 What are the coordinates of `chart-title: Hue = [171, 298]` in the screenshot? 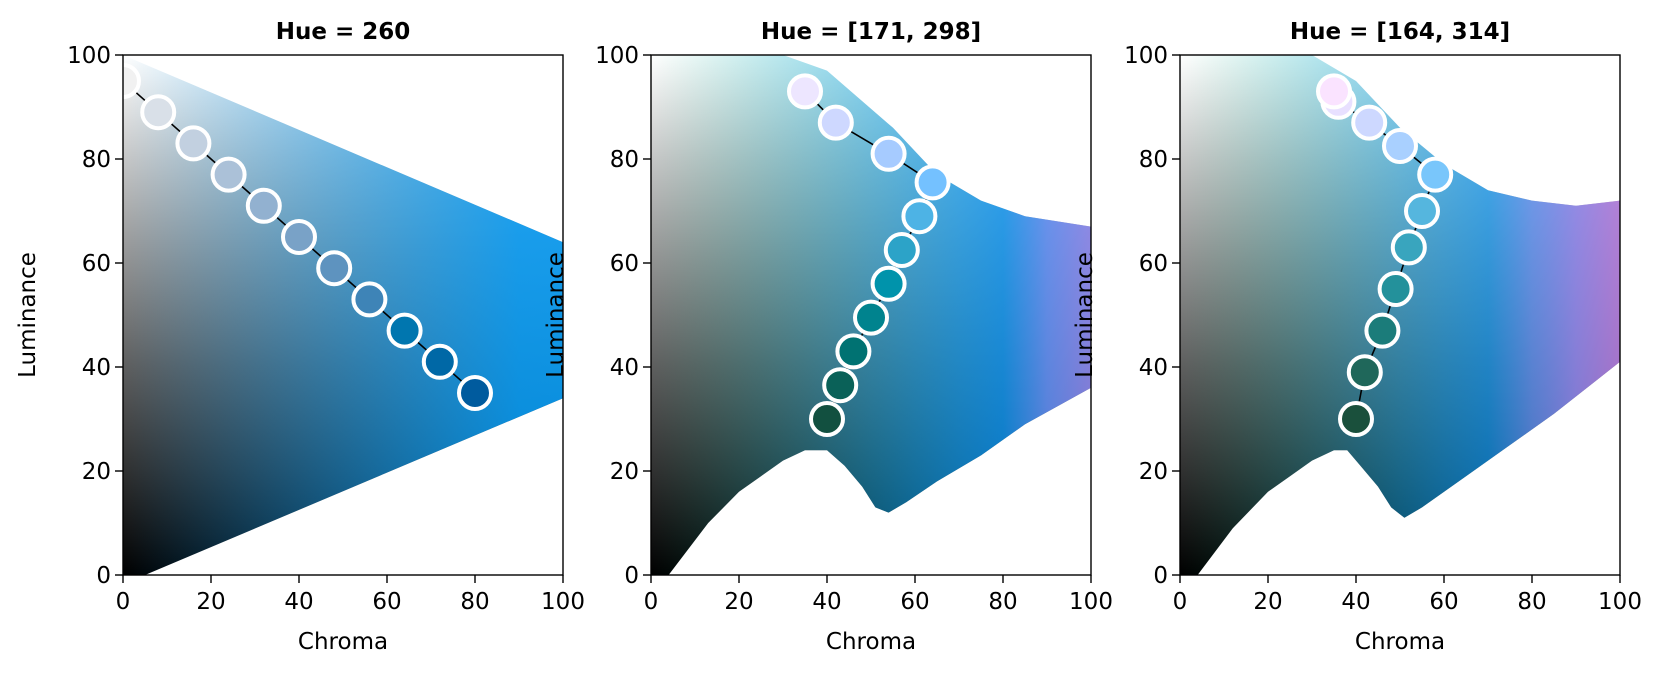 It's located at (871, 32).